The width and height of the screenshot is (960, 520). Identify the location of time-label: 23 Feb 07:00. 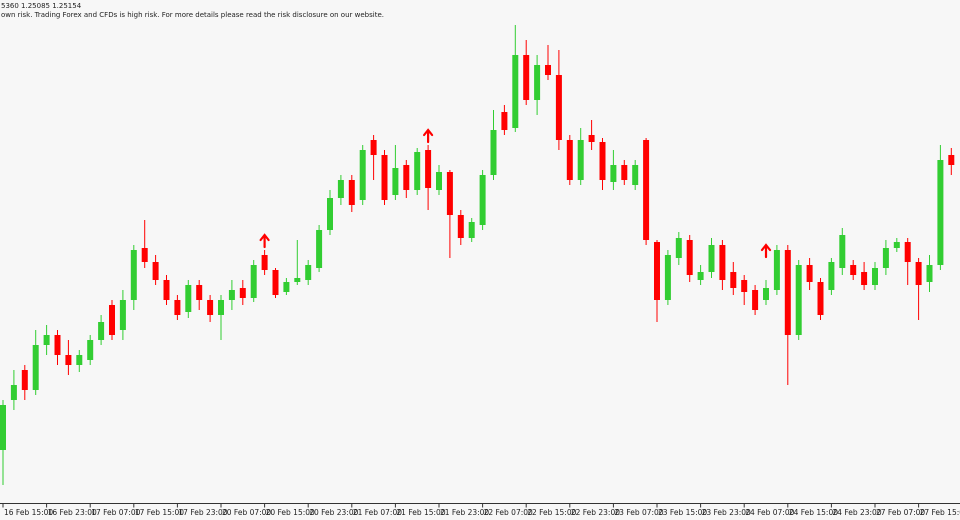
(638, 512).